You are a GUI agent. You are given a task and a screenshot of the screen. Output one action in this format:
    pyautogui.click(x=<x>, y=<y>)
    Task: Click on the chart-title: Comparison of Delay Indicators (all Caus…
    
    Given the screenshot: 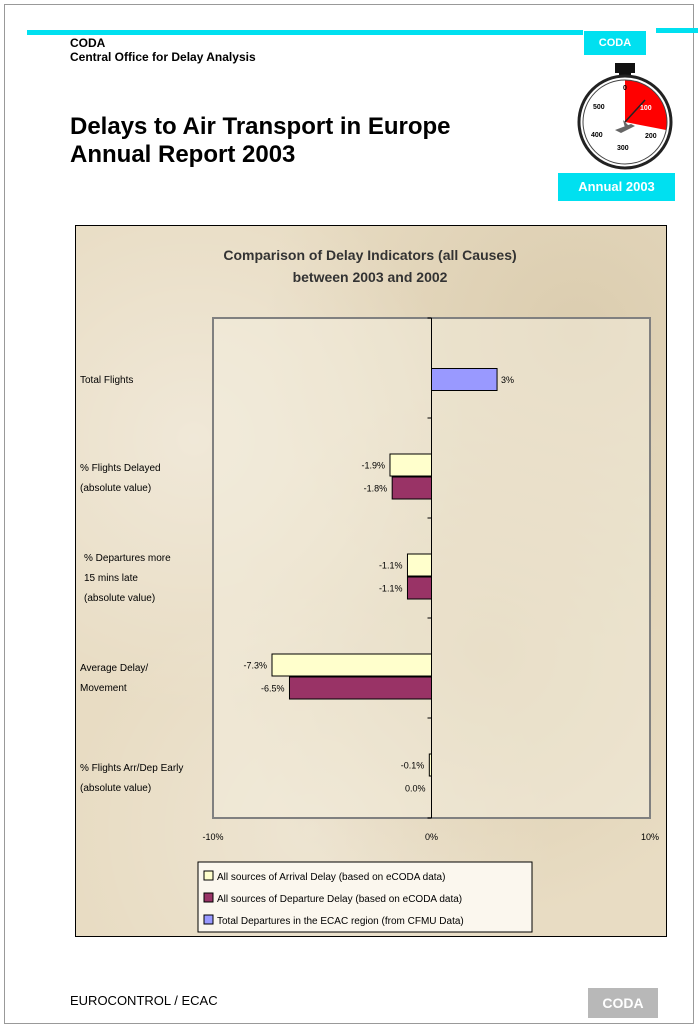 What is the action you would take?
    pyautogui.click(x=370, y=266)
    